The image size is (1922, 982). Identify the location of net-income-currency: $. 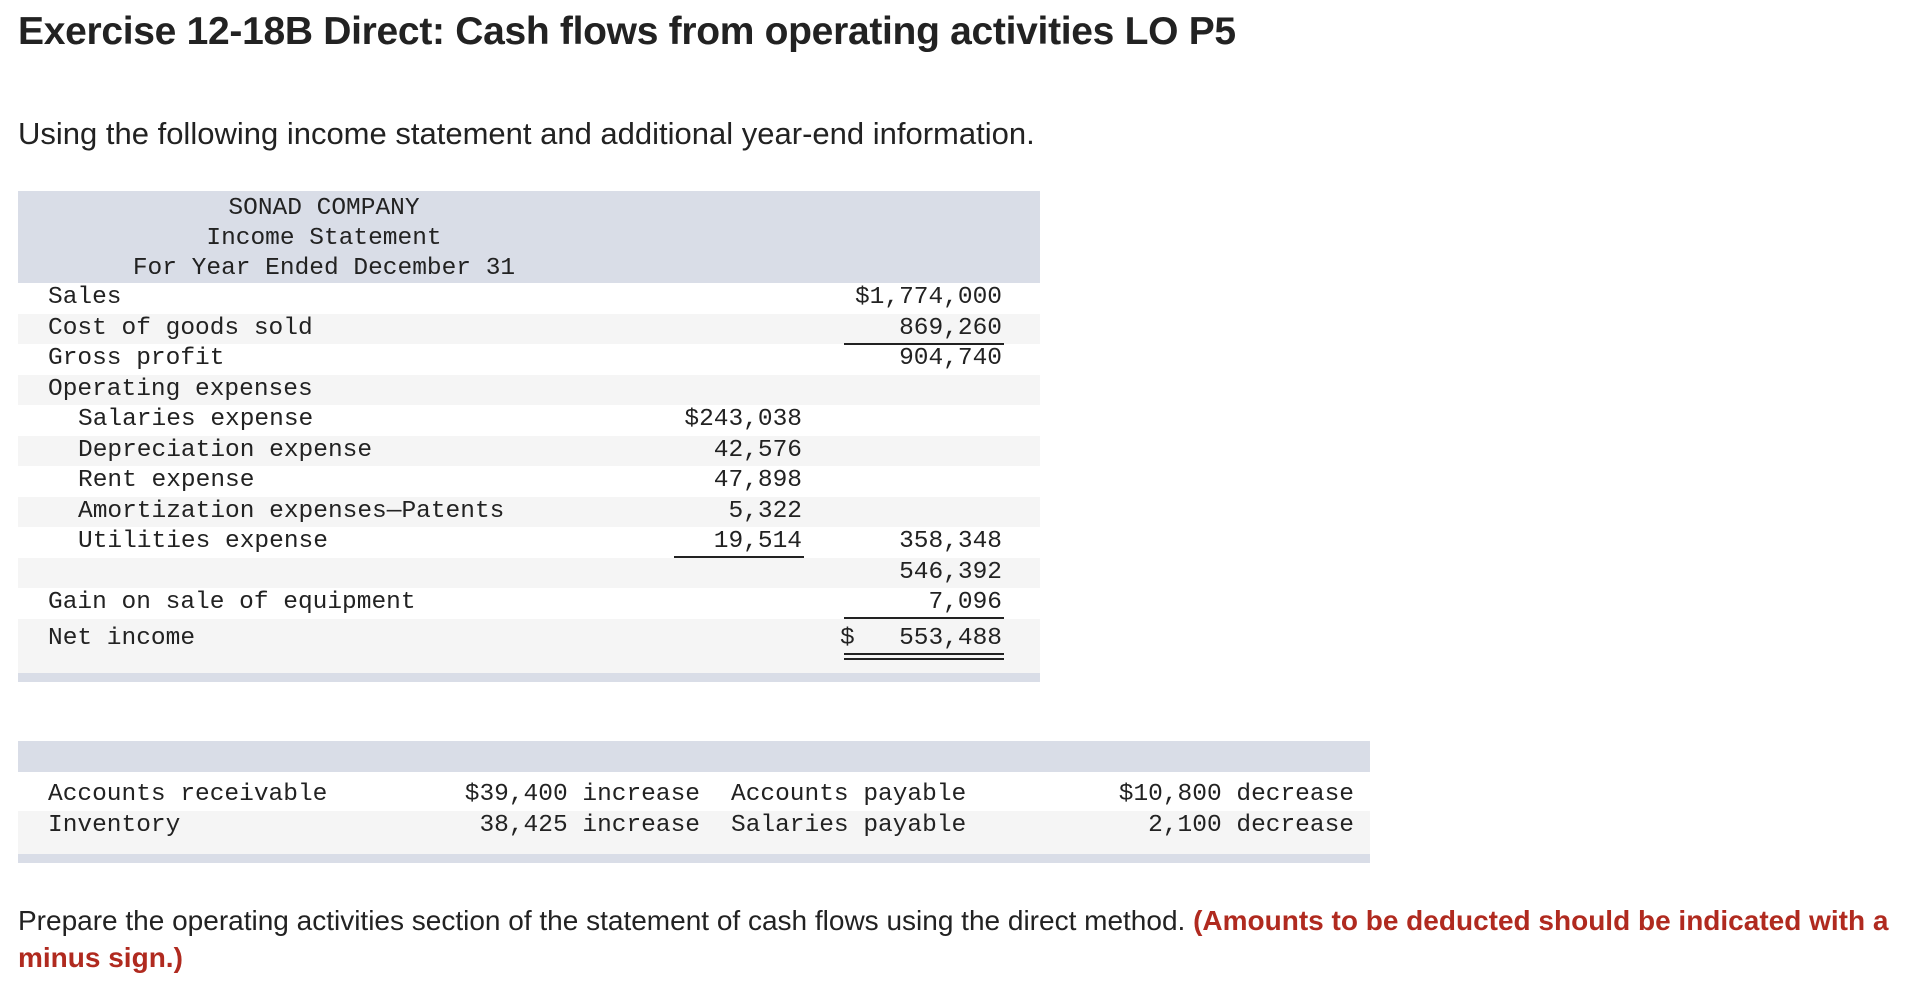
(847, 638).